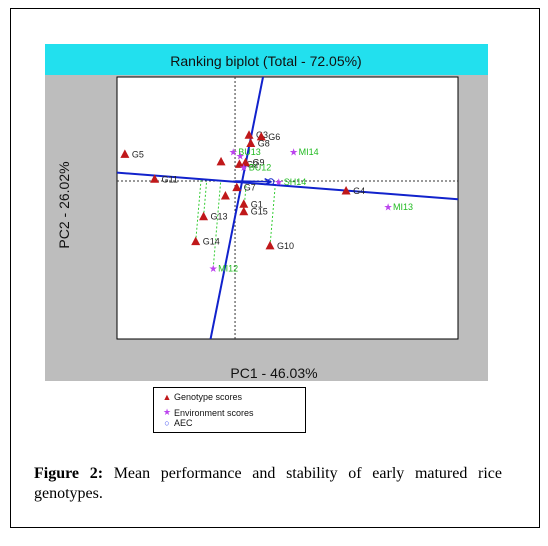  Describe the element at coordinates (219, 217) in the screenshot. I see `genotype-label: G13` at that location.